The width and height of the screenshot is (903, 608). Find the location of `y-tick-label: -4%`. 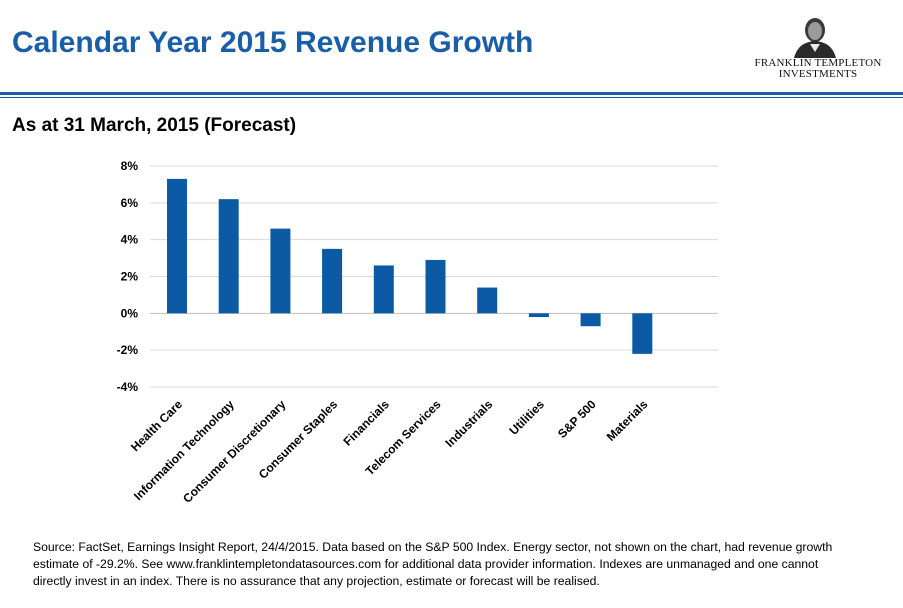

y-tick-label: -4% is located at coordinates (128, 387).